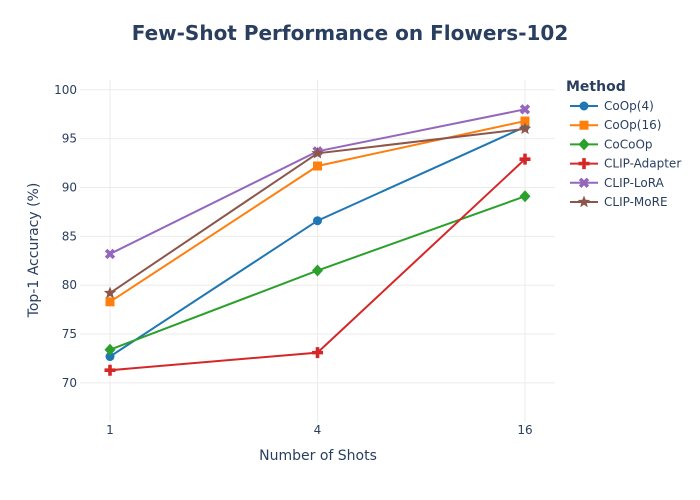 Image resolution: width=700 pixels, height=500 pixels. Describe the element at coordinates (636, 202) in the screenshot. I see `legend-label: CLIP-MoRE` at that location.